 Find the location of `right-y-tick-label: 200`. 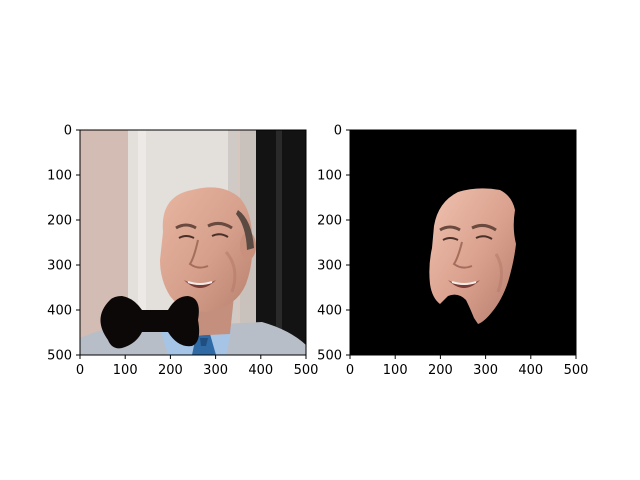

right-y-tick-label: 200 is located at coordinates (329, 221).